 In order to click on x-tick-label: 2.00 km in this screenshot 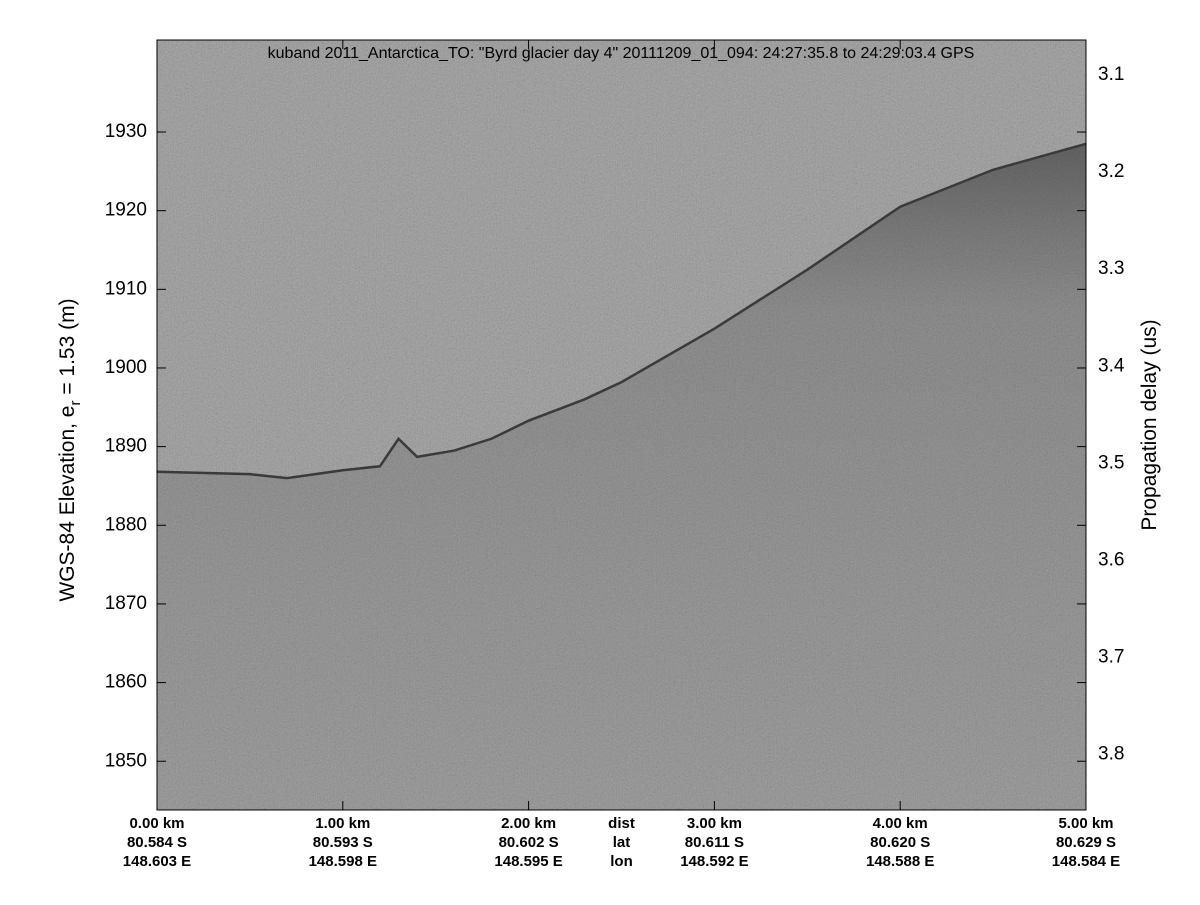, I will do `click(528, 823)`.